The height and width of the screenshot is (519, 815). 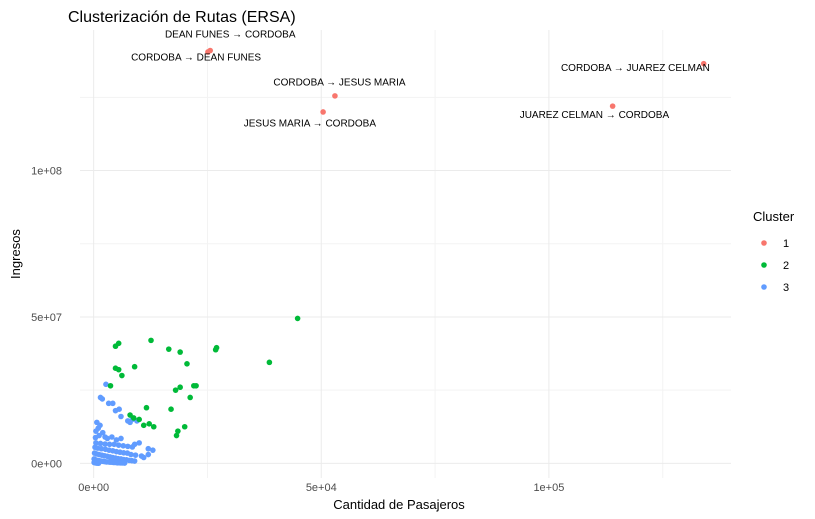 I want to click on point-annotation: CORDOBA → JESUS MARIA, so click(x=339, y=83).